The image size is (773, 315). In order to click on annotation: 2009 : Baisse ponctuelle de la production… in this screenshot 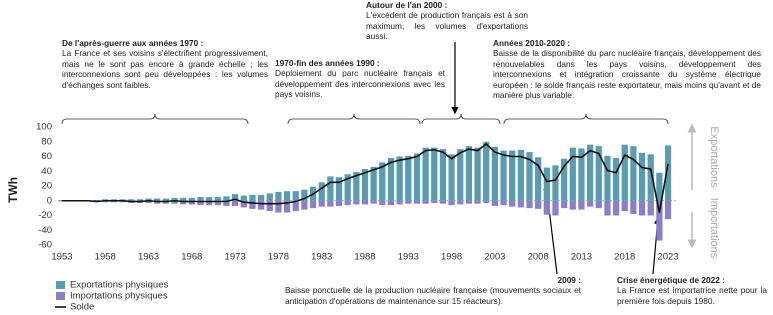, I will do `click(433, 290)`.